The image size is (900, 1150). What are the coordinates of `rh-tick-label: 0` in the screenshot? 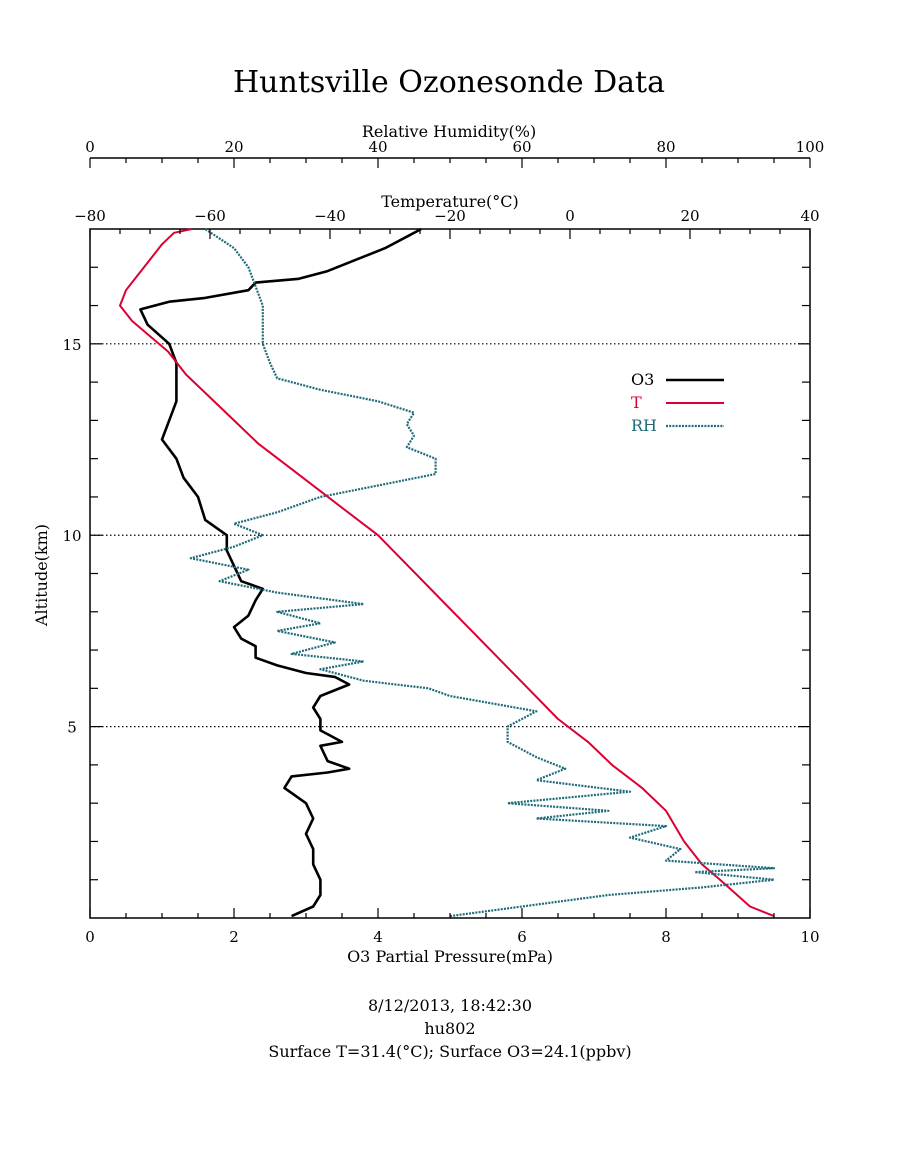 It's located at (90, 147).